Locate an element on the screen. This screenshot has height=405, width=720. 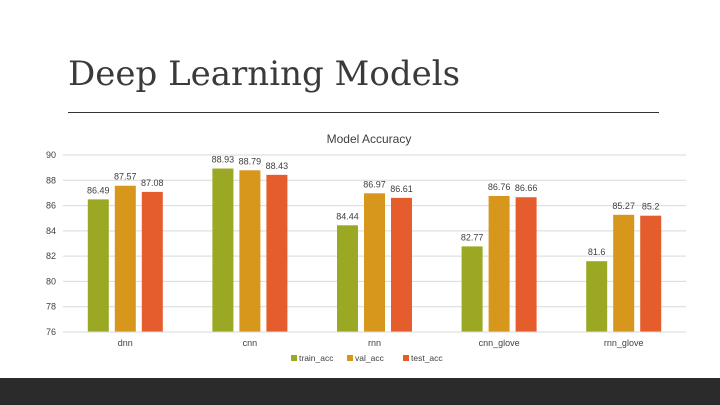
x-tick-label: rnn is located at coordinates (374, 343).